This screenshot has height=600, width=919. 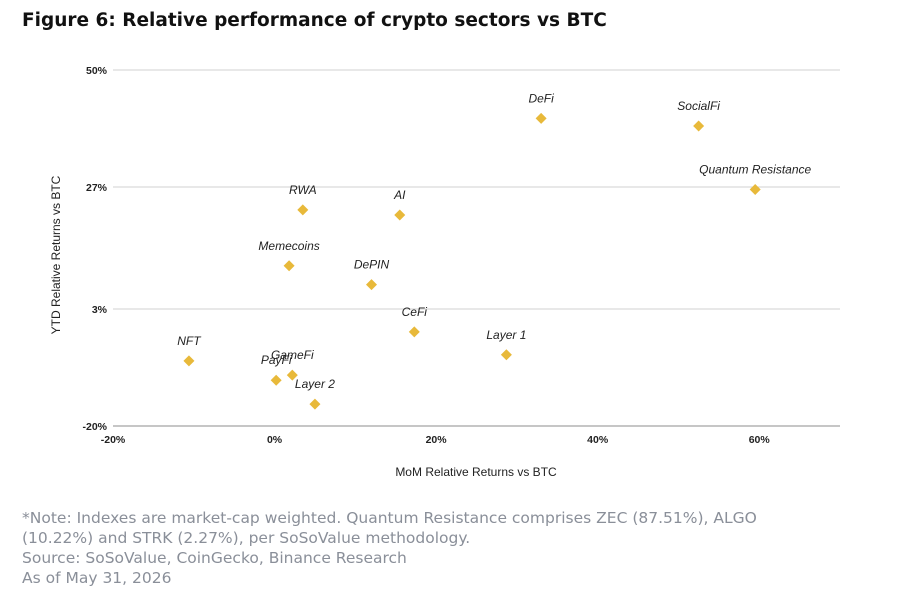 What do you see at coordinates (97, 71) in the screenshot?
I see `y-tick-label: 50%` at bounding box center [97, 71].